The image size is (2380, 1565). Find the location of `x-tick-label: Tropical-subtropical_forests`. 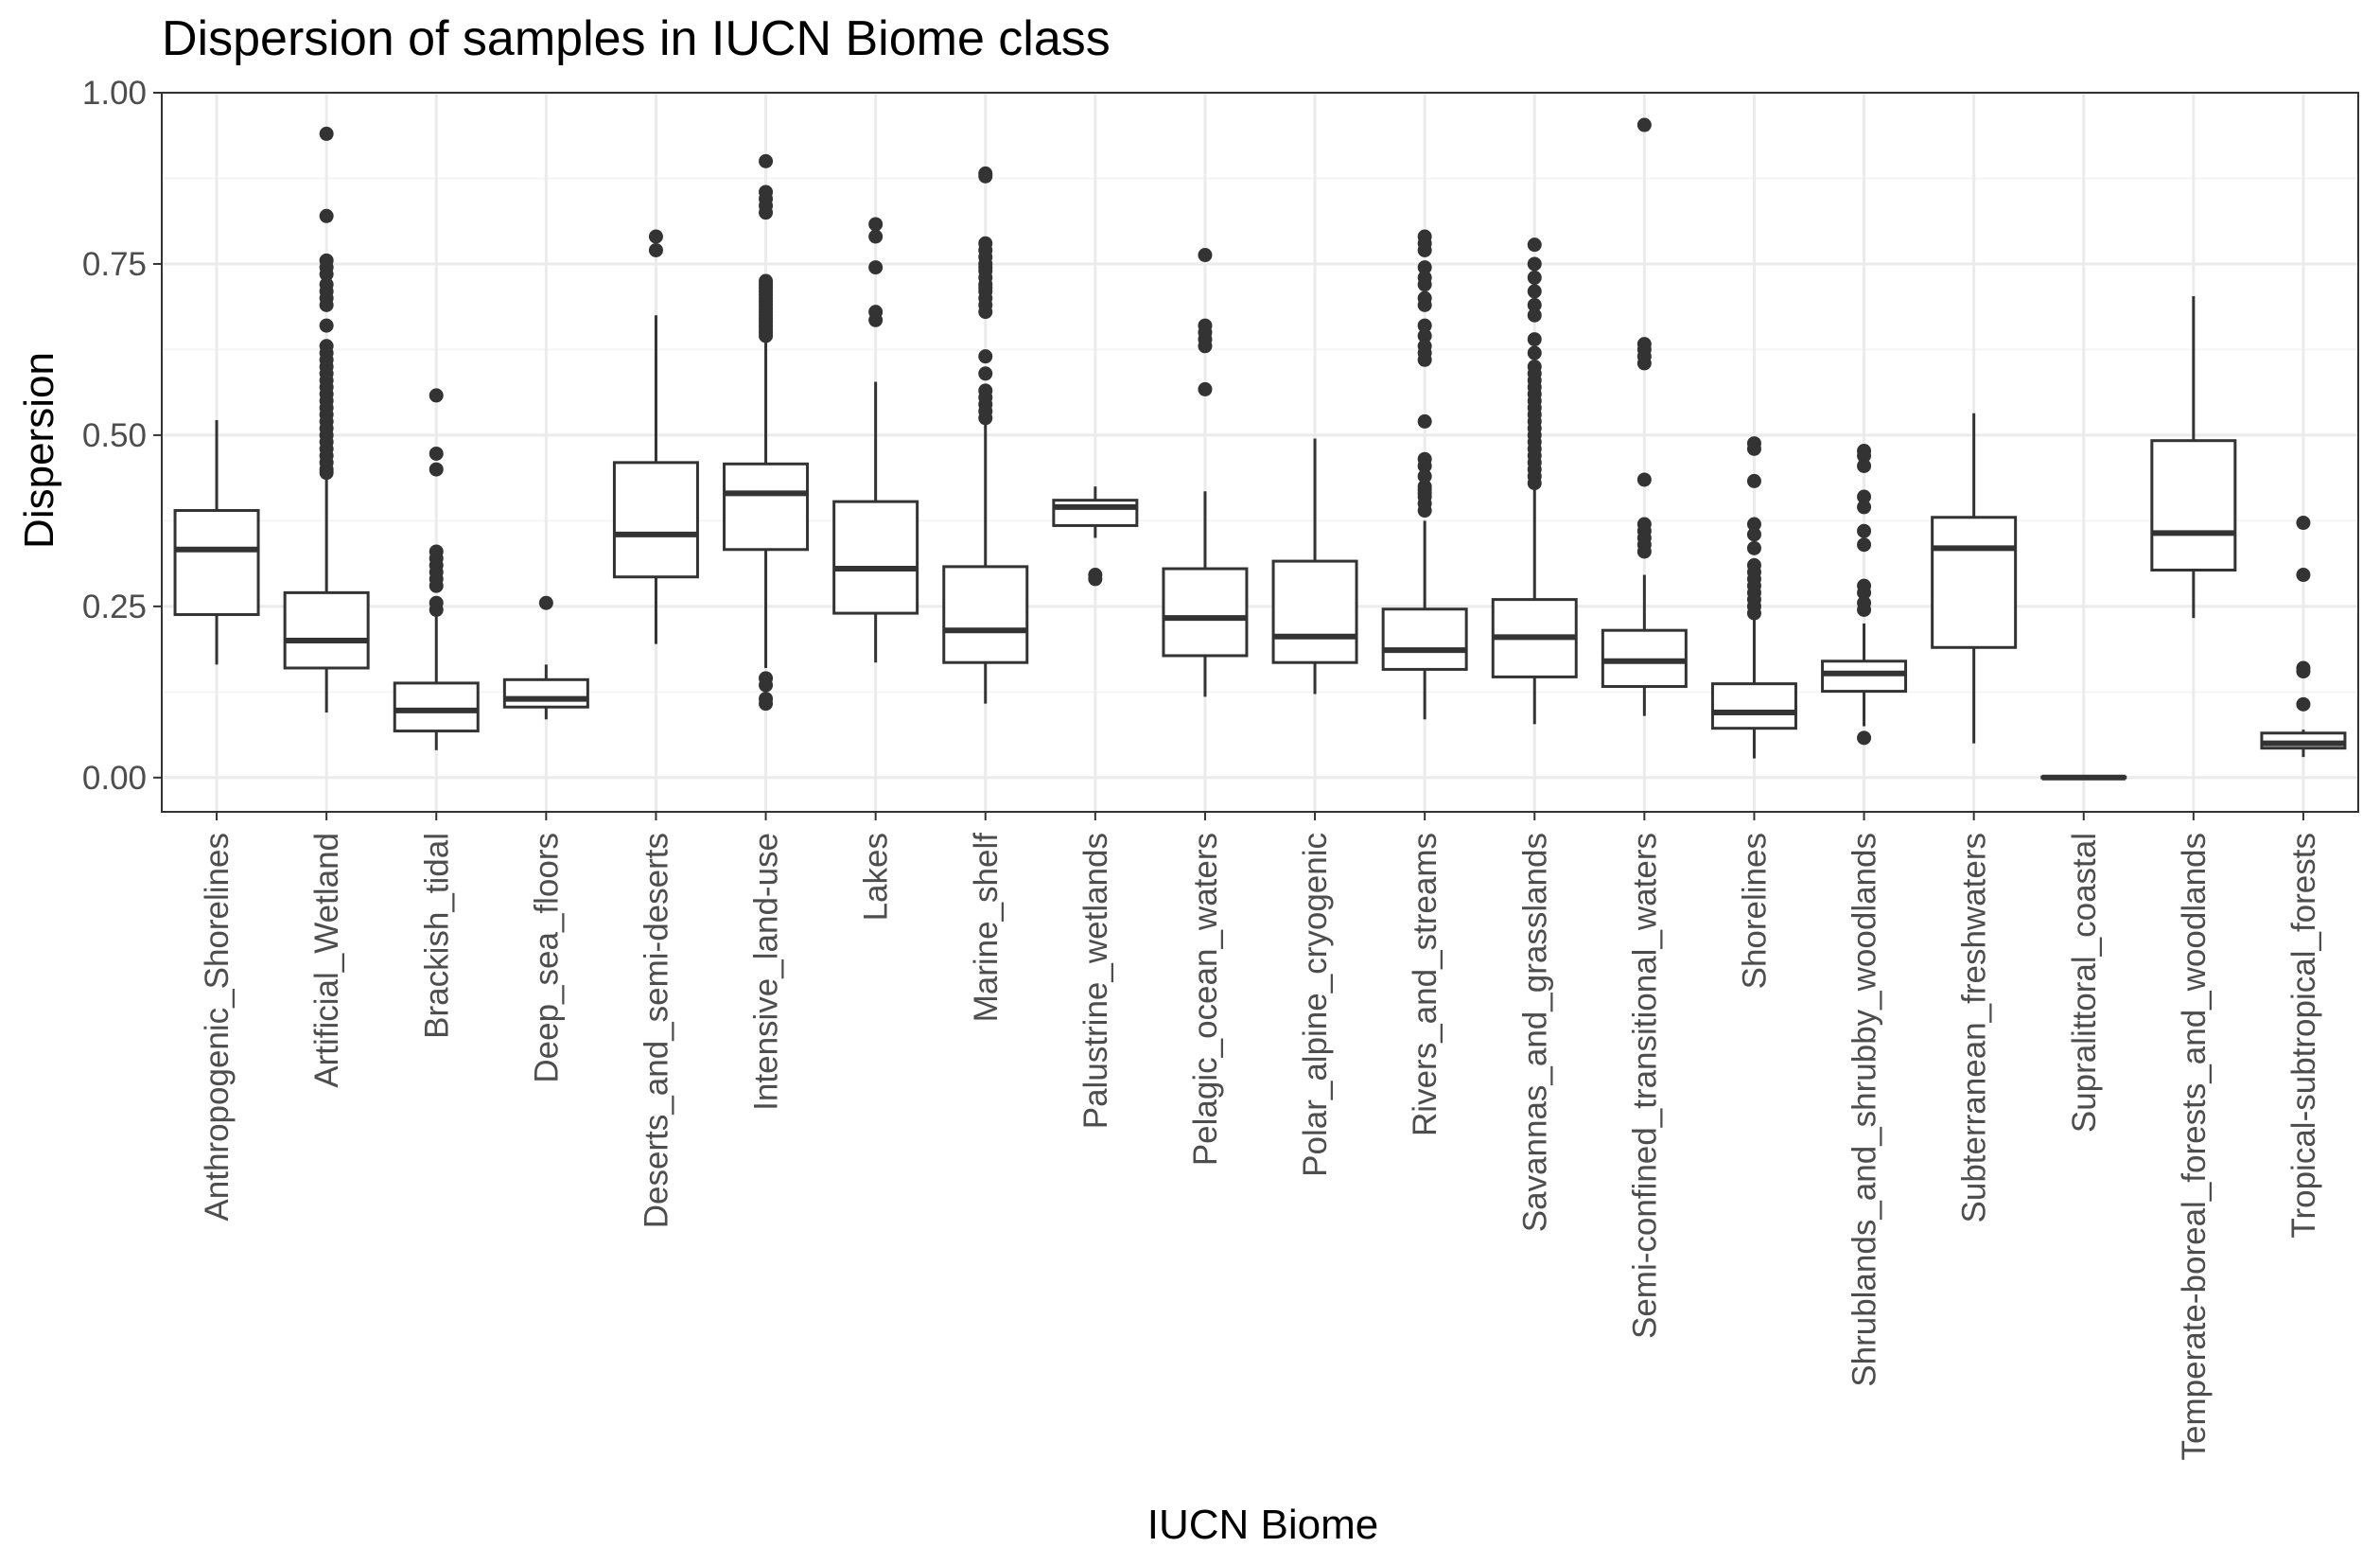

x-tick-label: Tropical-subtropical_forests is located at coordinates (2303, 1036).